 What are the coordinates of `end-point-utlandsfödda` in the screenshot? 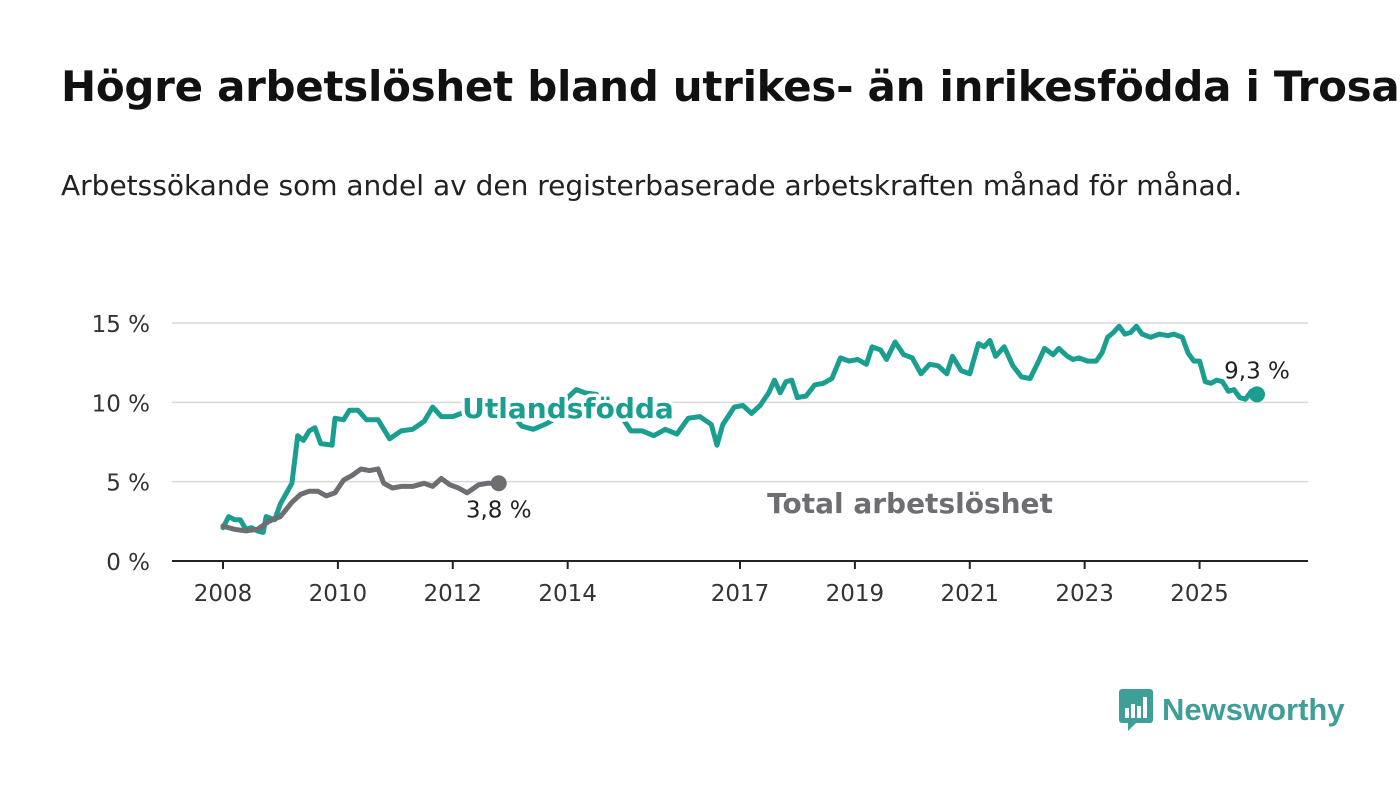 It's located at (1257, 394).